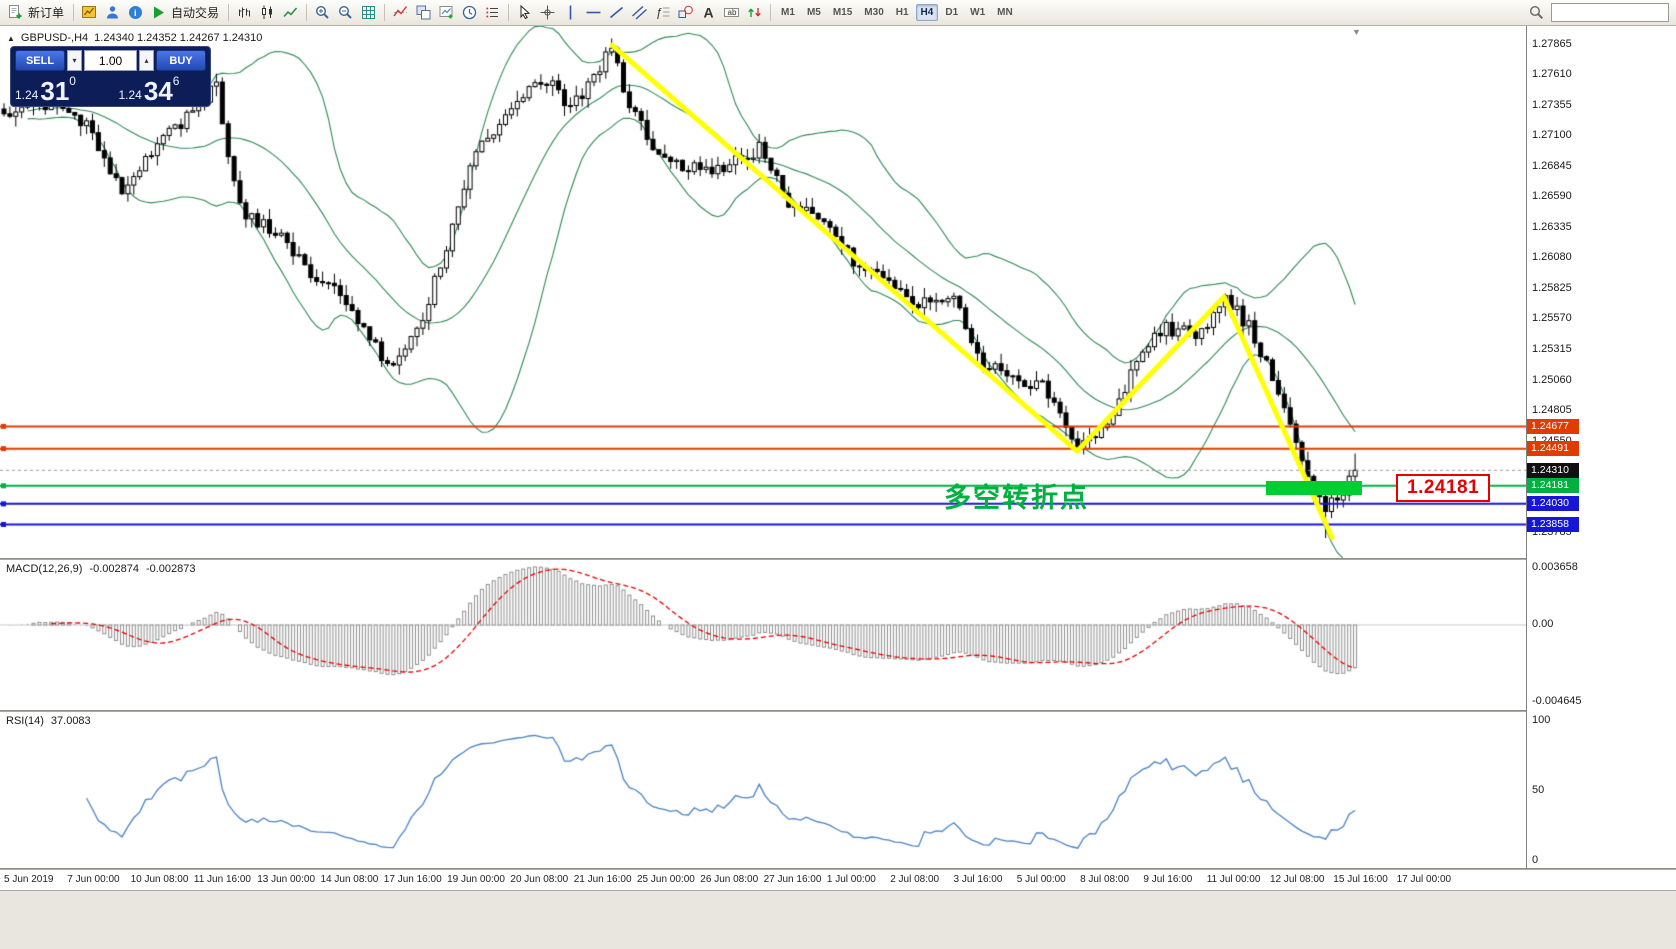  What do you see at coordinates (902, 12) in the screenshot?
I see `timeframe-h1: H1` at bounding box center [902, 12].